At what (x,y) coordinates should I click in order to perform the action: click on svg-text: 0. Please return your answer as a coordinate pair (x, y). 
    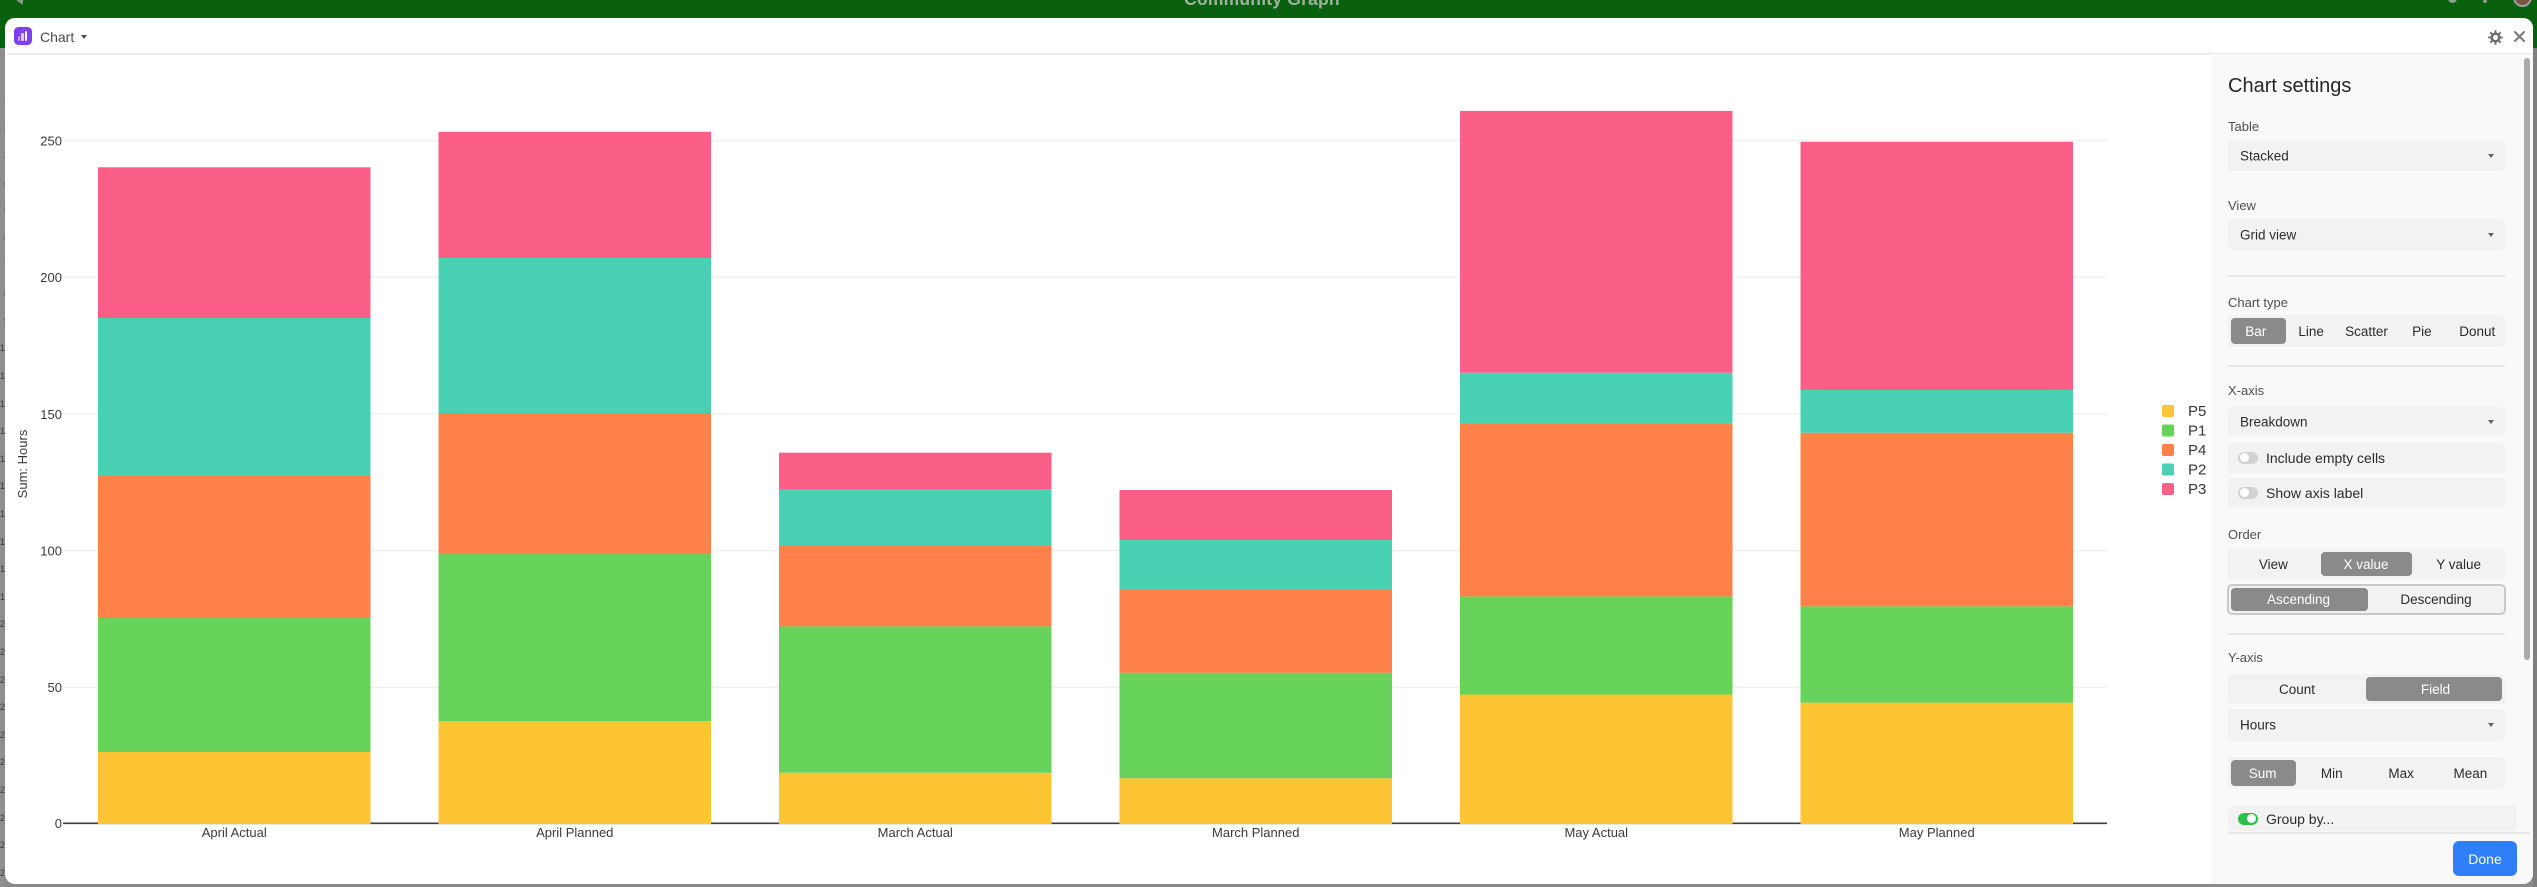
    Looking at the image, I should click on (58, 823).